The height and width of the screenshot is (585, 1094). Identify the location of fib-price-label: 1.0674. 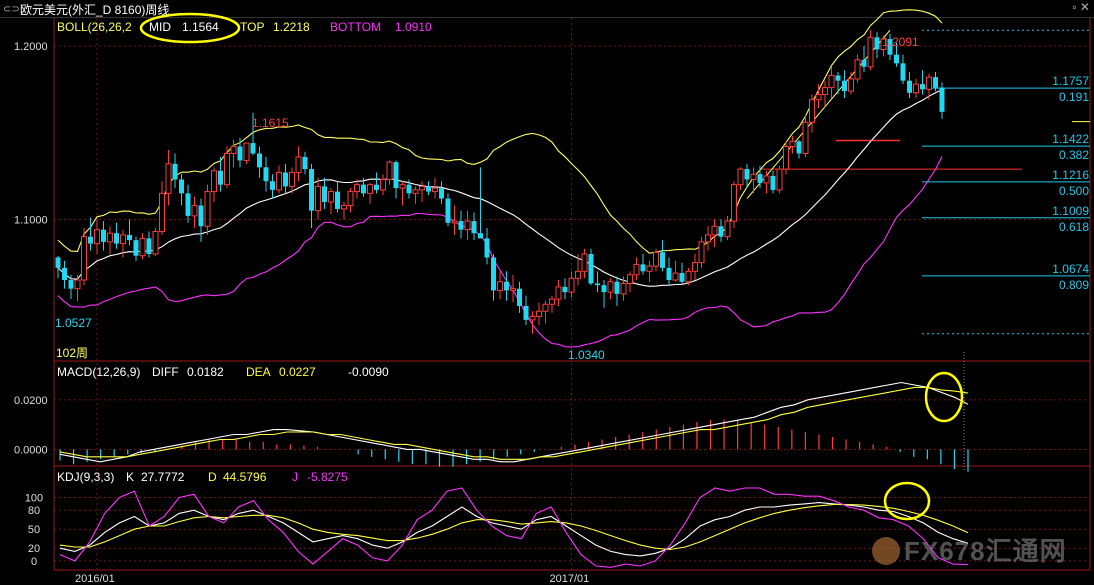
(1070, 269).